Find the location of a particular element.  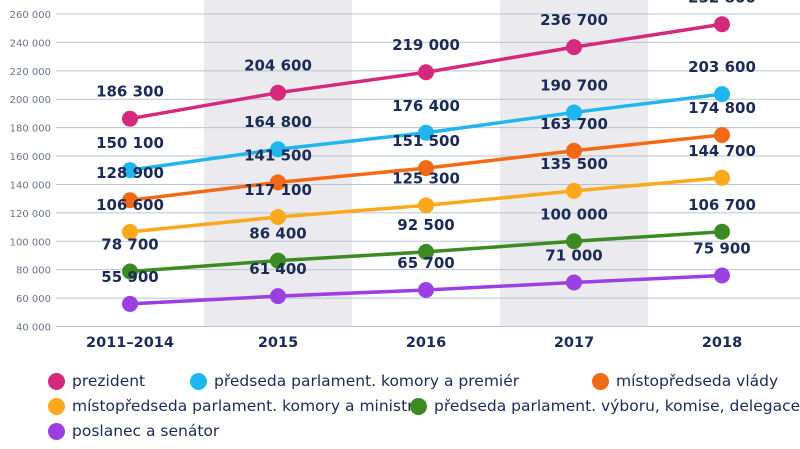

y-tick-label: 120 000 is located at coordinates (30, 214).